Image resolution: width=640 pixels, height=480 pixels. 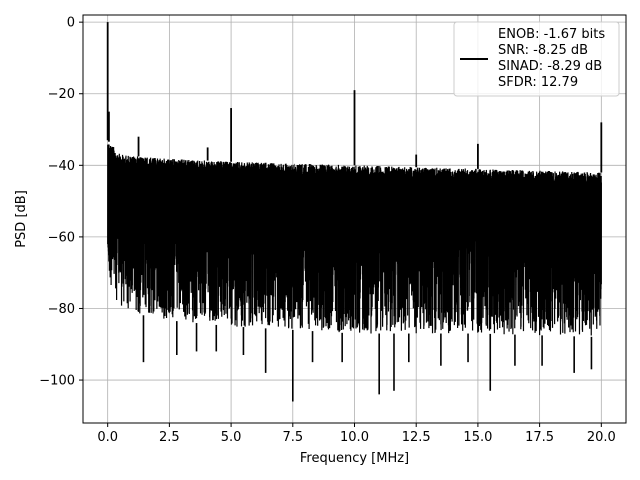 I want to click on x-axis-label: Frequency [MHz], so click(x=354, y=458).